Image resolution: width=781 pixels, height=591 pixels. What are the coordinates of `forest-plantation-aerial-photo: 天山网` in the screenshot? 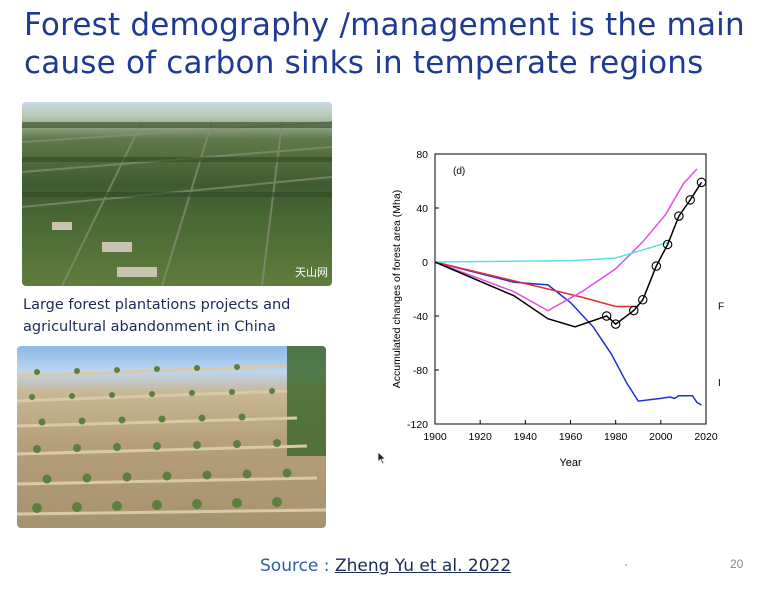 It's located at (177, 194).